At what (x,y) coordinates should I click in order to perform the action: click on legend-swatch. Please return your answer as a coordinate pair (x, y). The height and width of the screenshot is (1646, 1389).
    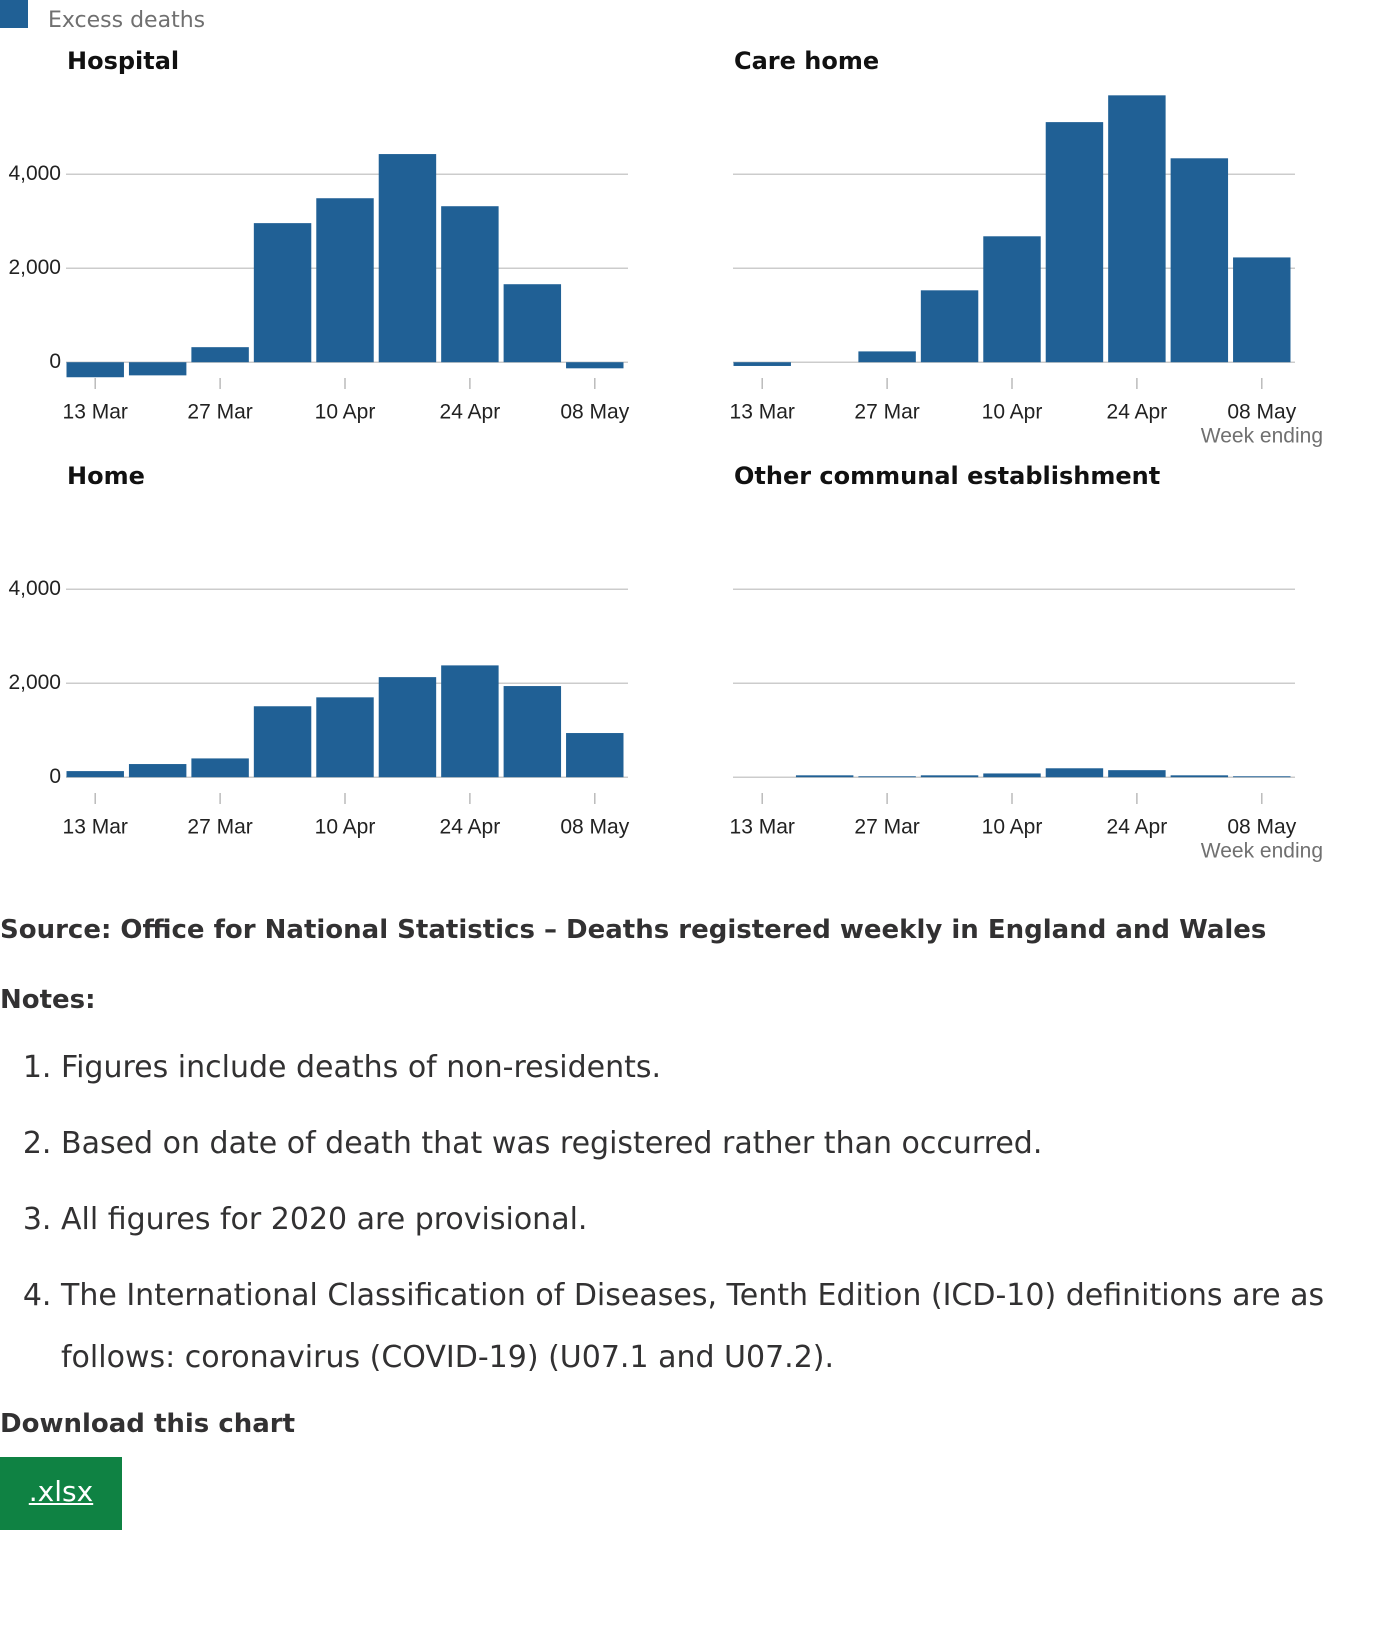
    Looking at the image, I should click on (14, 14).